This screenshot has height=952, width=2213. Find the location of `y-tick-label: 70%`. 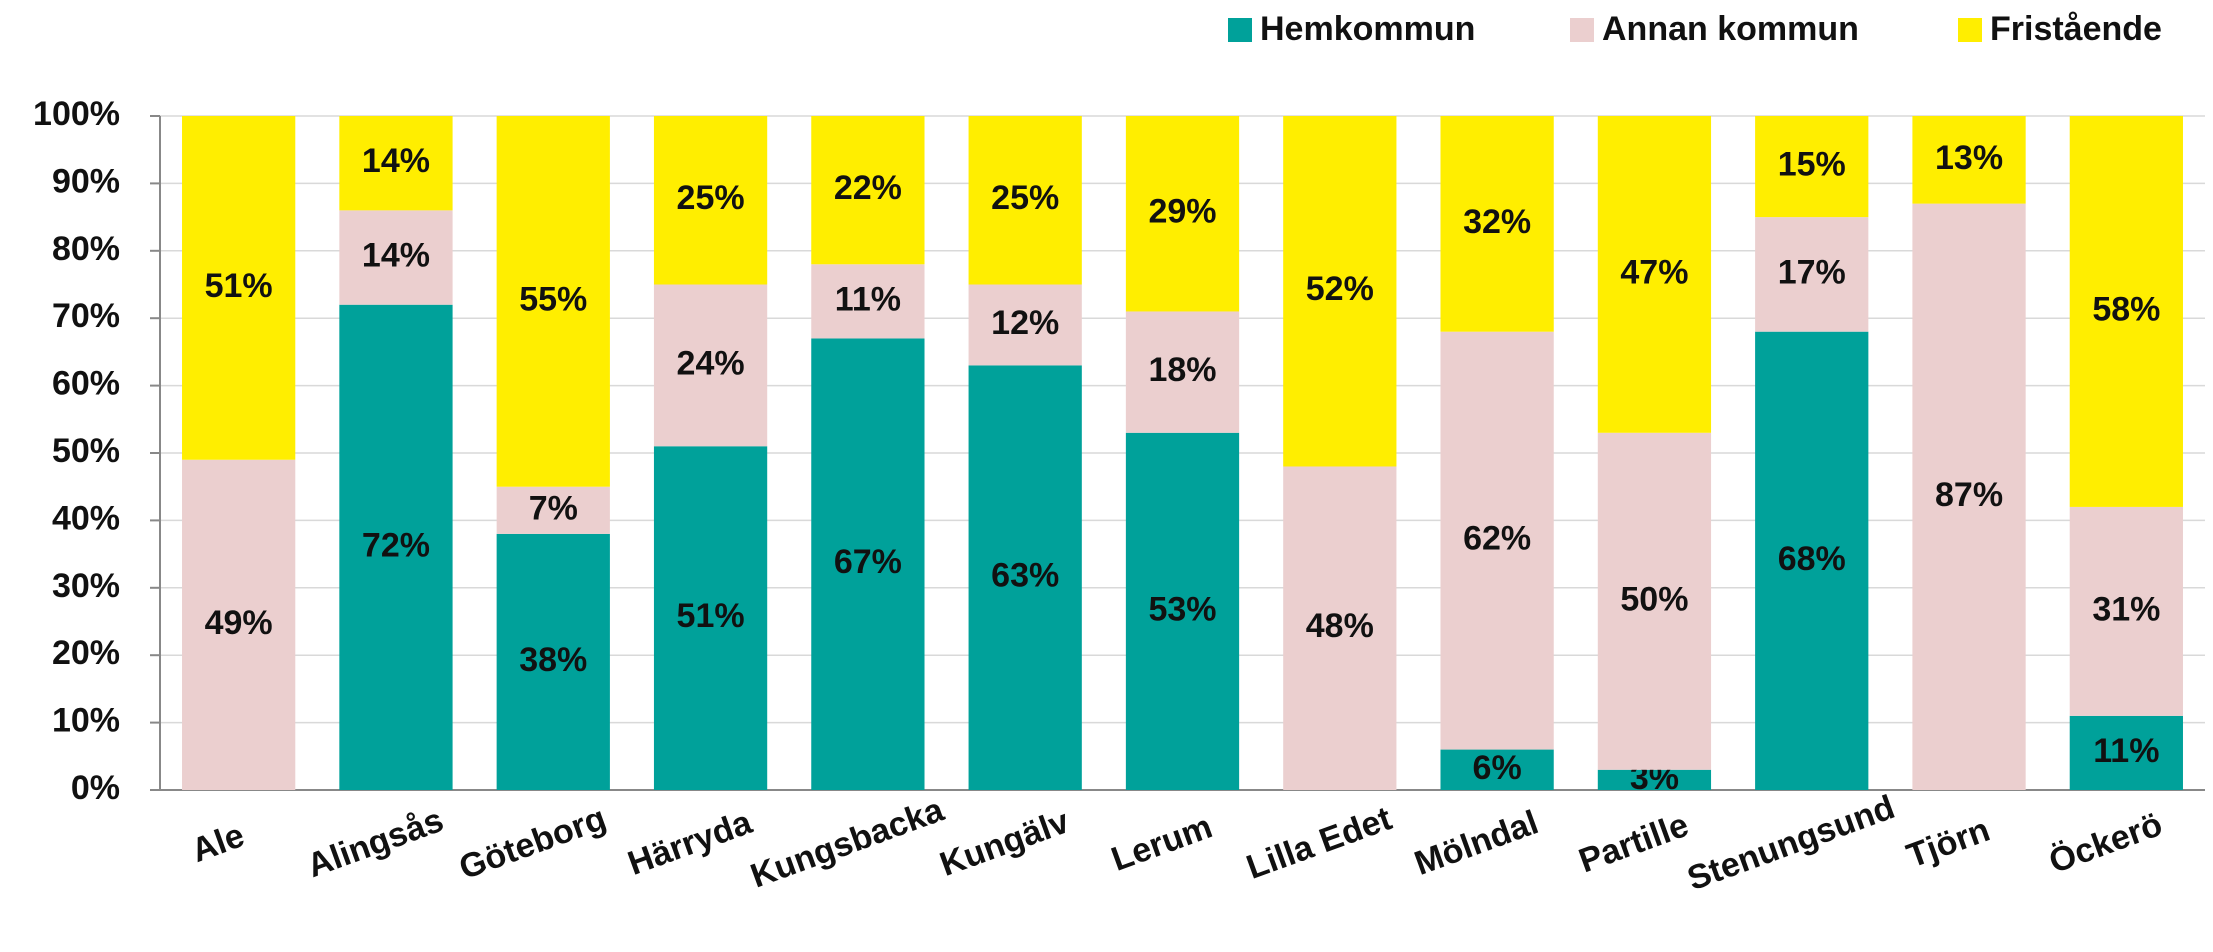

y-tick-label: 70% is located at coordinates (86, 316).